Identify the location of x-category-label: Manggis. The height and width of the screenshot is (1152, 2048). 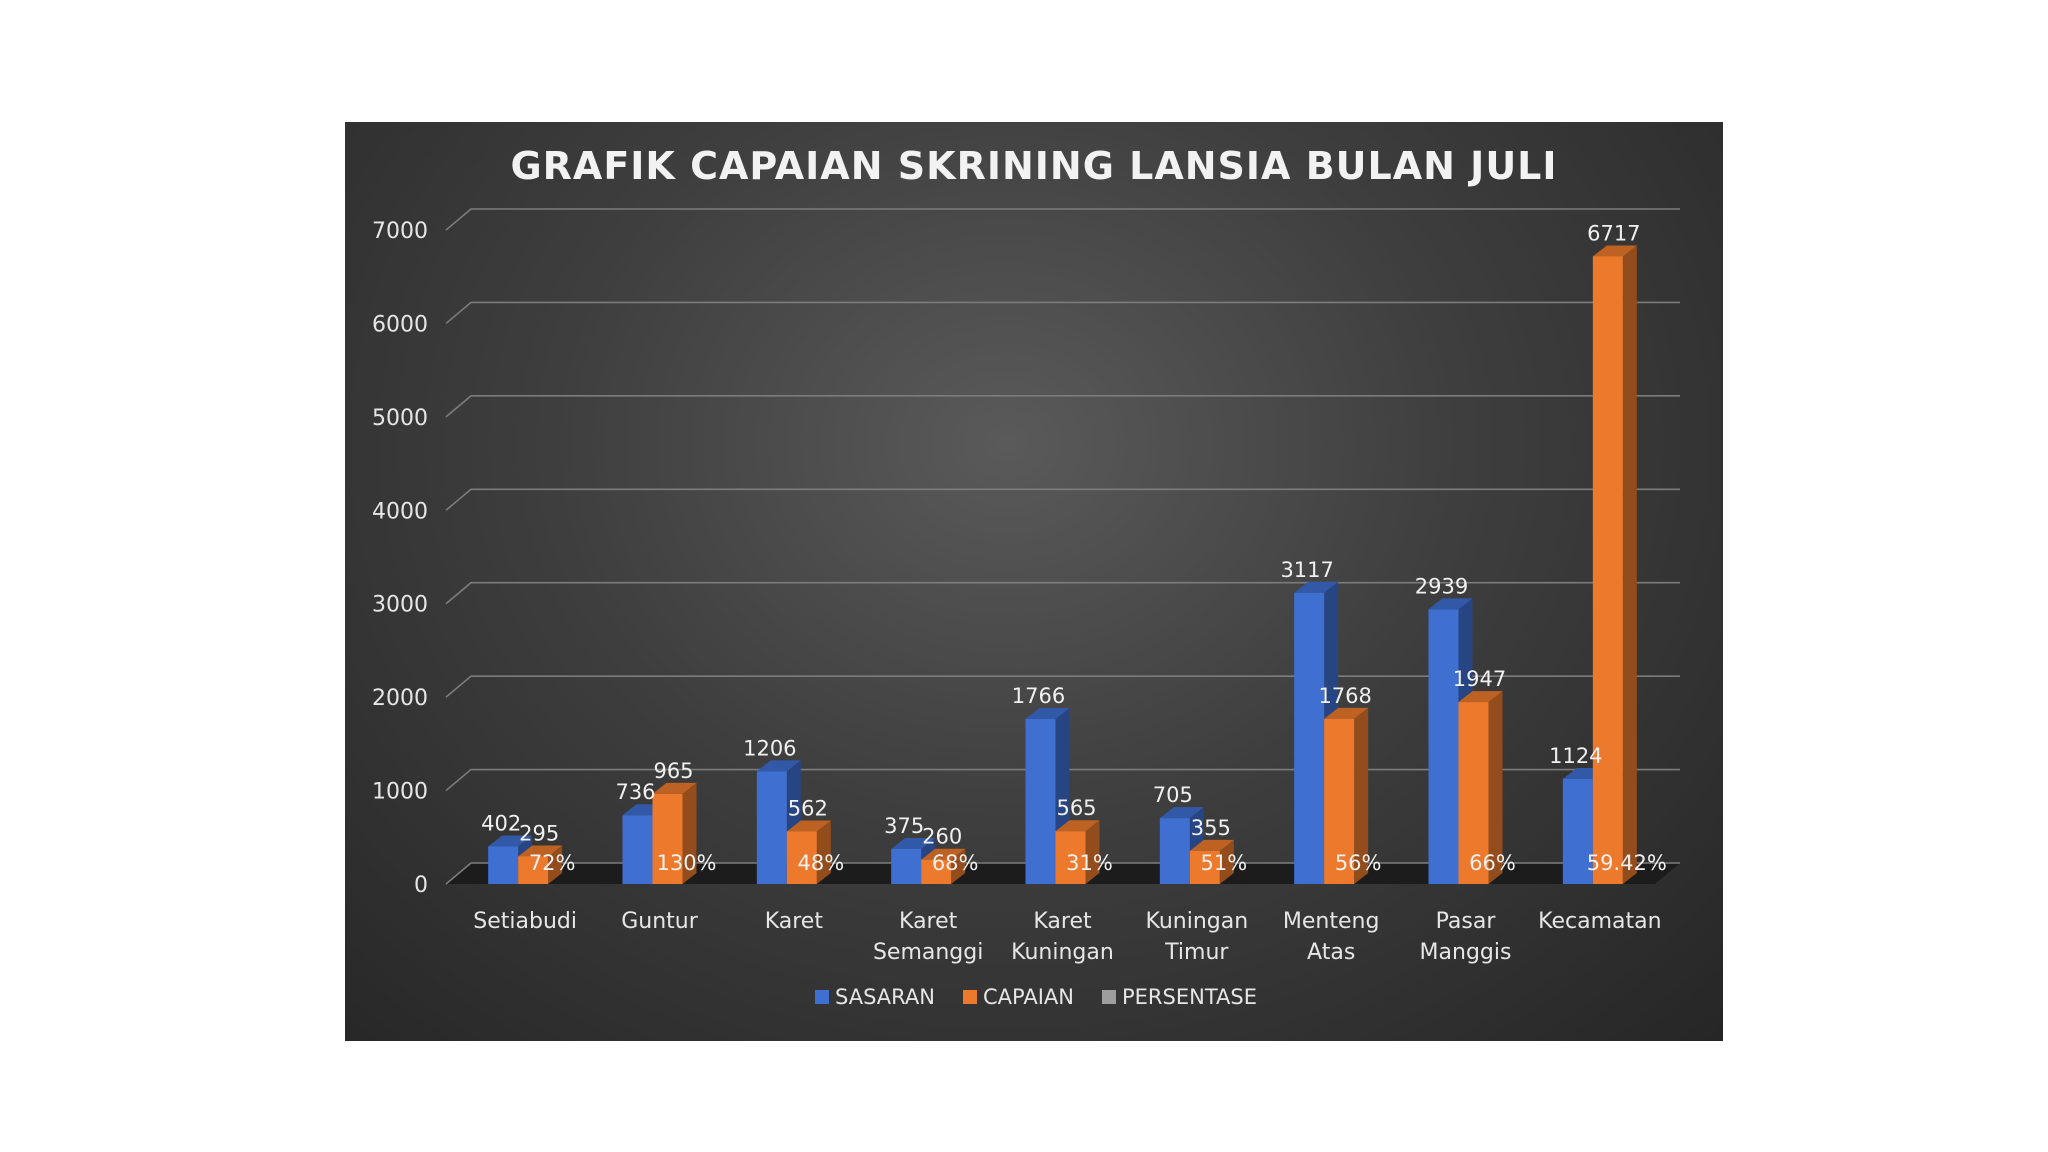
(1466, 952).